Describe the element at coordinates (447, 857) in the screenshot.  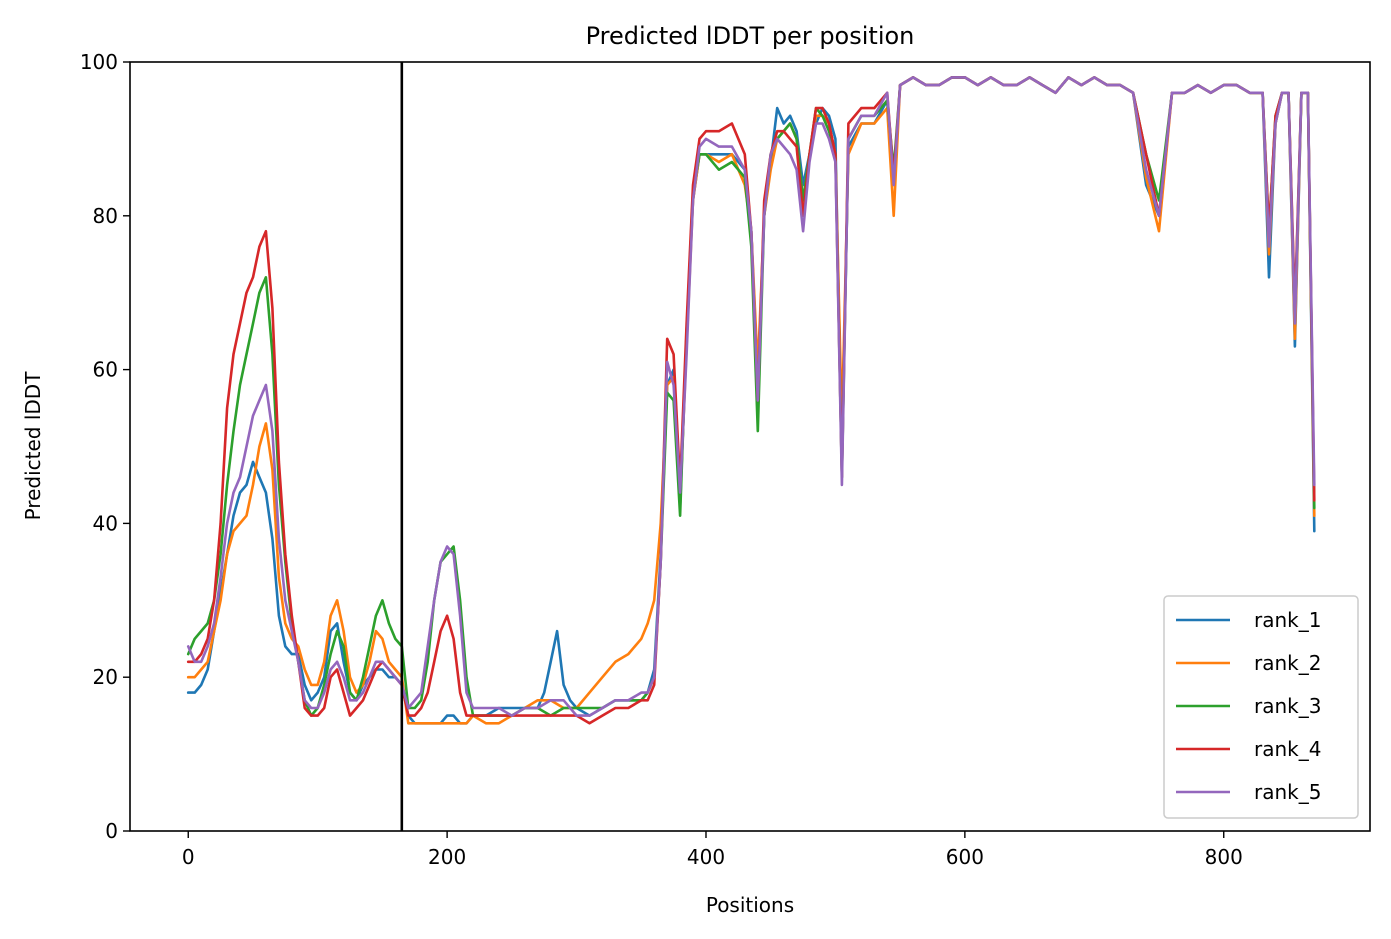
I see `x-tick-label: 200` at that location.